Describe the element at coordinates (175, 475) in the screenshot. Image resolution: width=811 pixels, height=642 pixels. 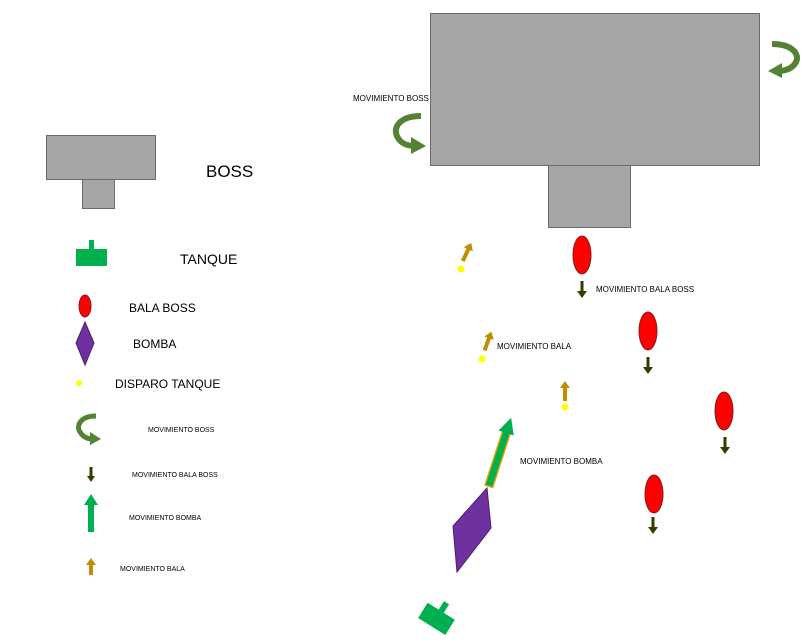
I see `legend-movimiento-bala-boss-label: MOVIMIENTO BALA BOSS` at that location.